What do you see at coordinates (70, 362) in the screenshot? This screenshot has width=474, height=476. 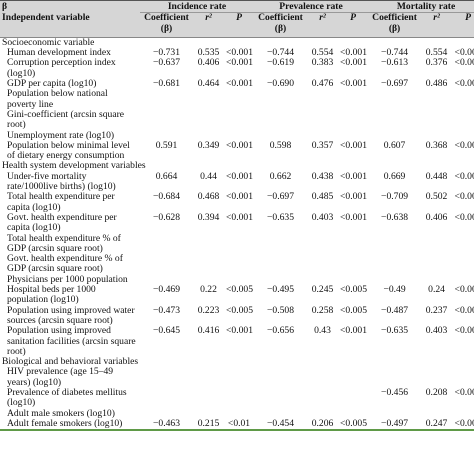 I see `section-label: Biological and behavioral variables` at bounding box center [70, 362].